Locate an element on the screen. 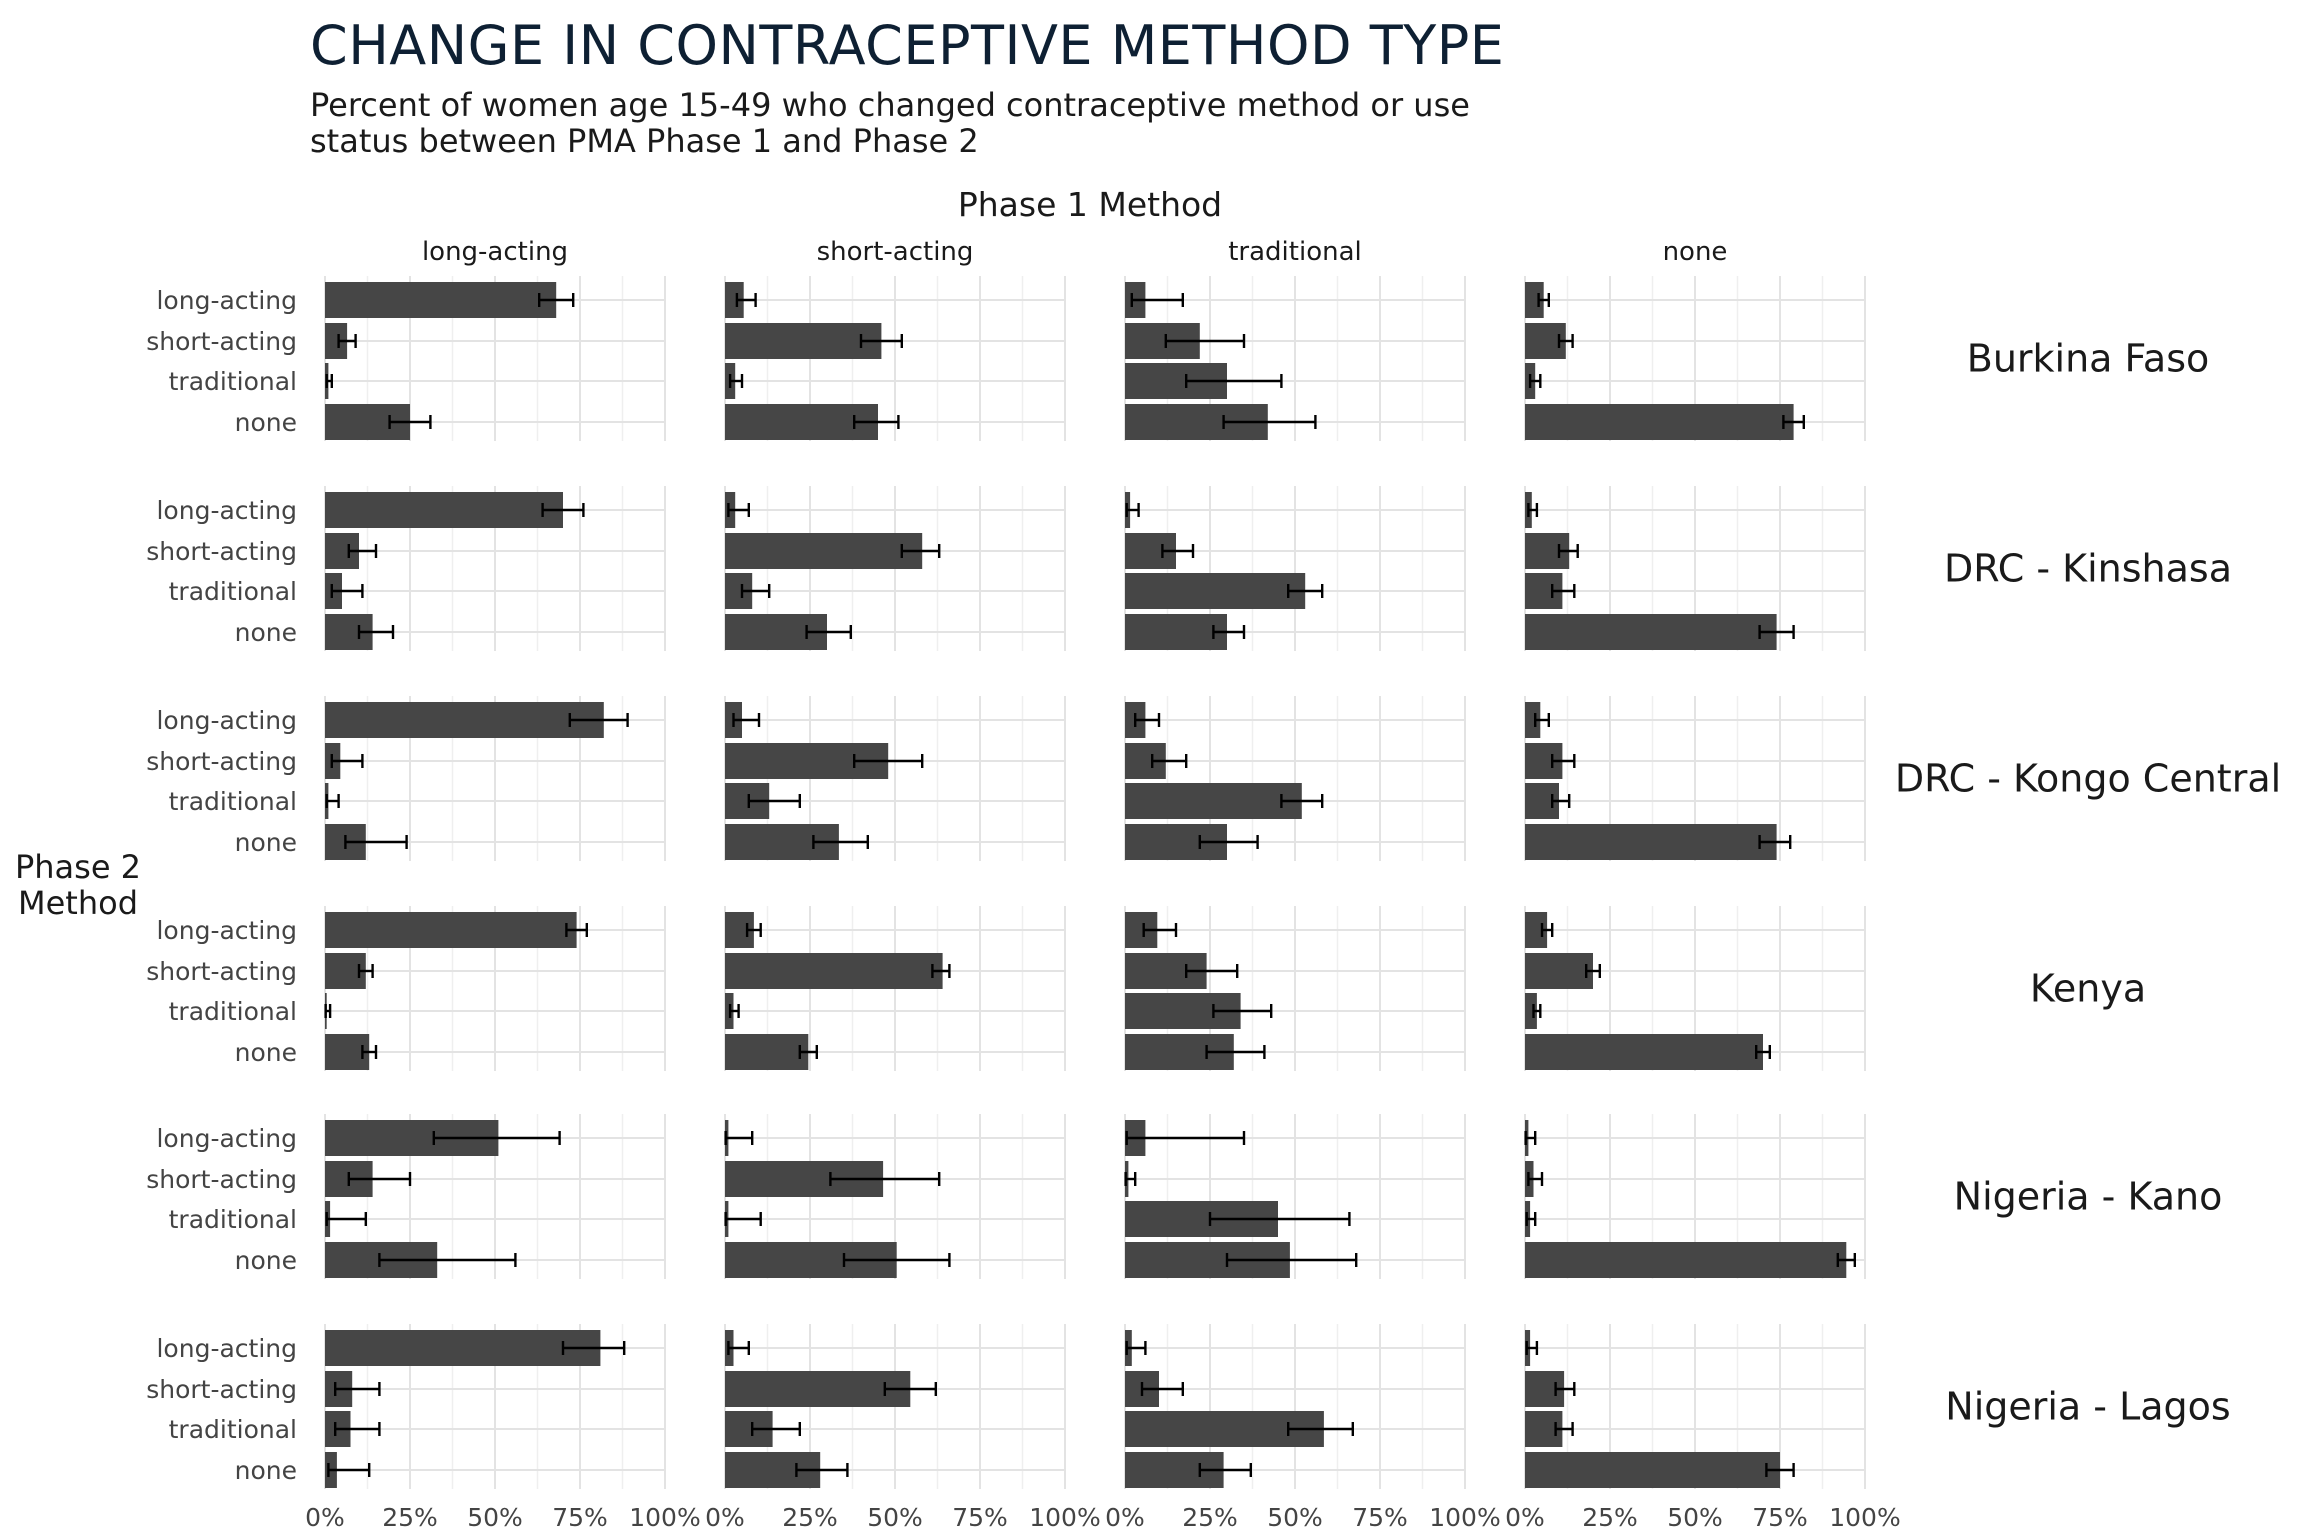  panel-burkina-faso-traditional is located at coordinates (1295, 358).